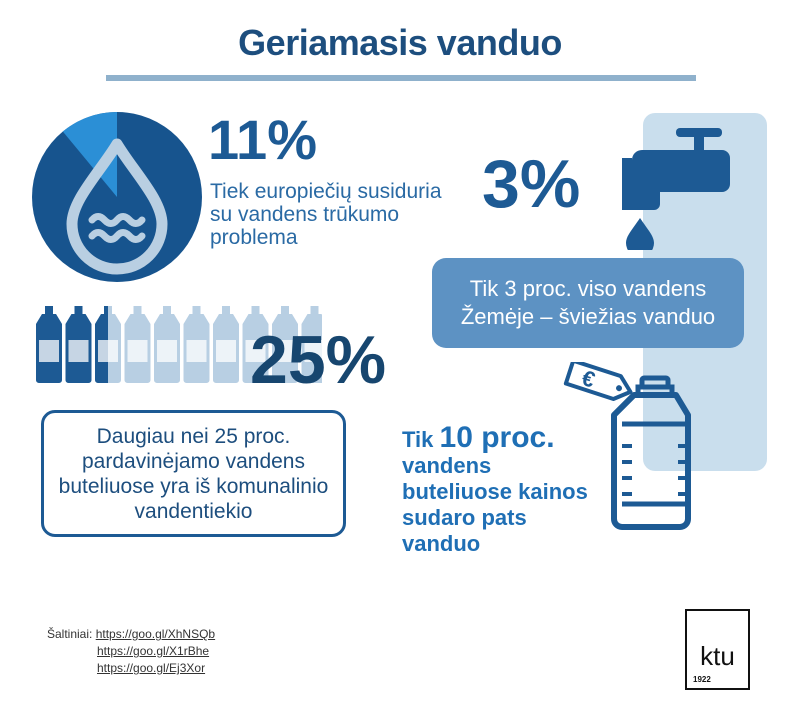 The image size is (800, 711). I want to click on price-tag-icon: €, so click(598, 381).